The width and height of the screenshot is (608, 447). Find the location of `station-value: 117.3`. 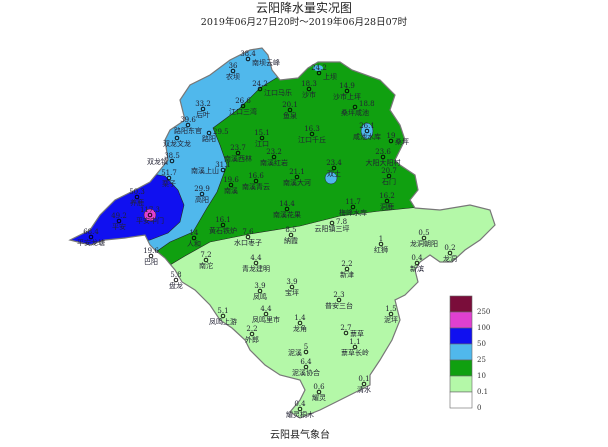

station-value: 117.3 is located at coordinates (150, 210).